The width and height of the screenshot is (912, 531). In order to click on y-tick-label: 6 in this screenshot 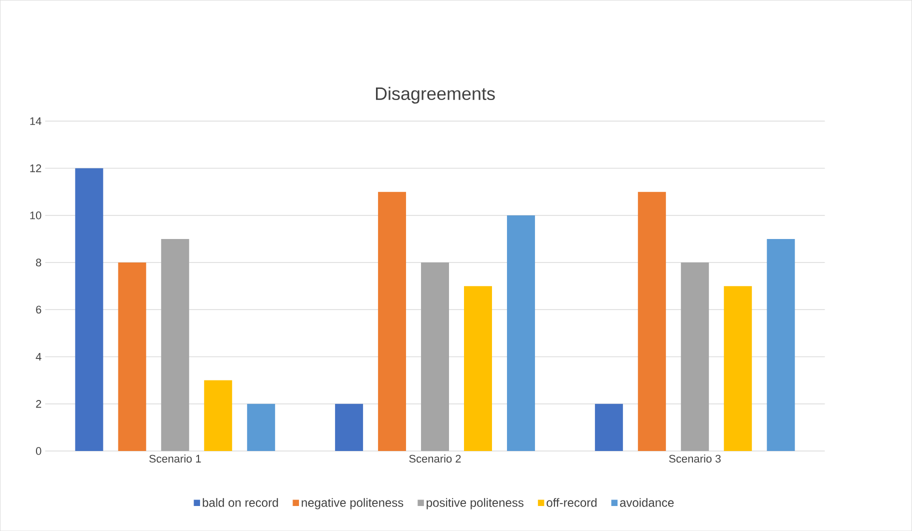, I will do `click(39, 310)`.